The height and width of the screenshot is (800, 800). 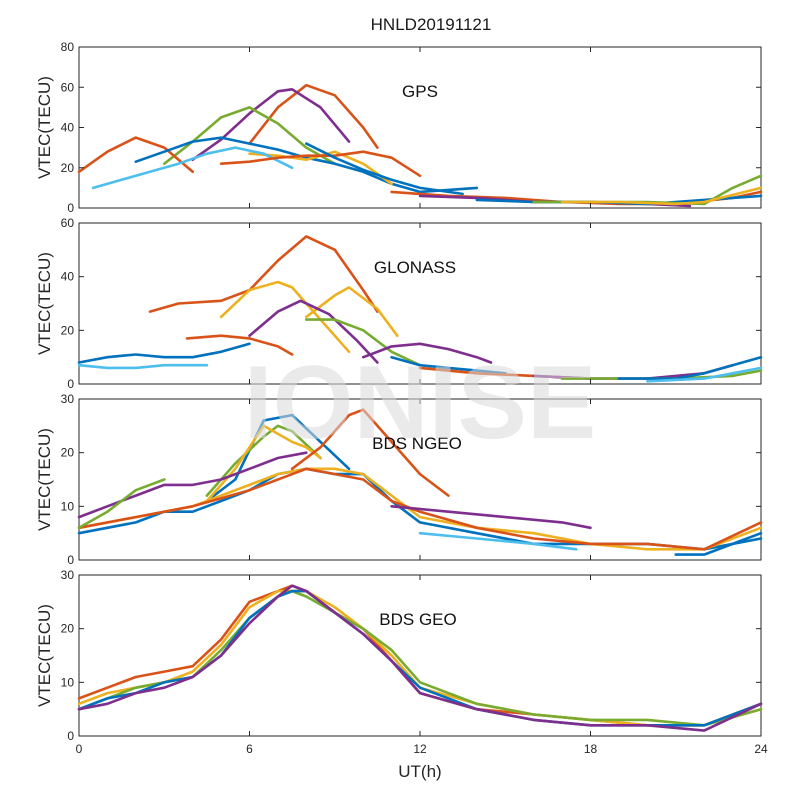 What do you see at coordinates (420, 749) in the screenshot?
I see `x-tick-label: 12` at bounding box center [420, 749].